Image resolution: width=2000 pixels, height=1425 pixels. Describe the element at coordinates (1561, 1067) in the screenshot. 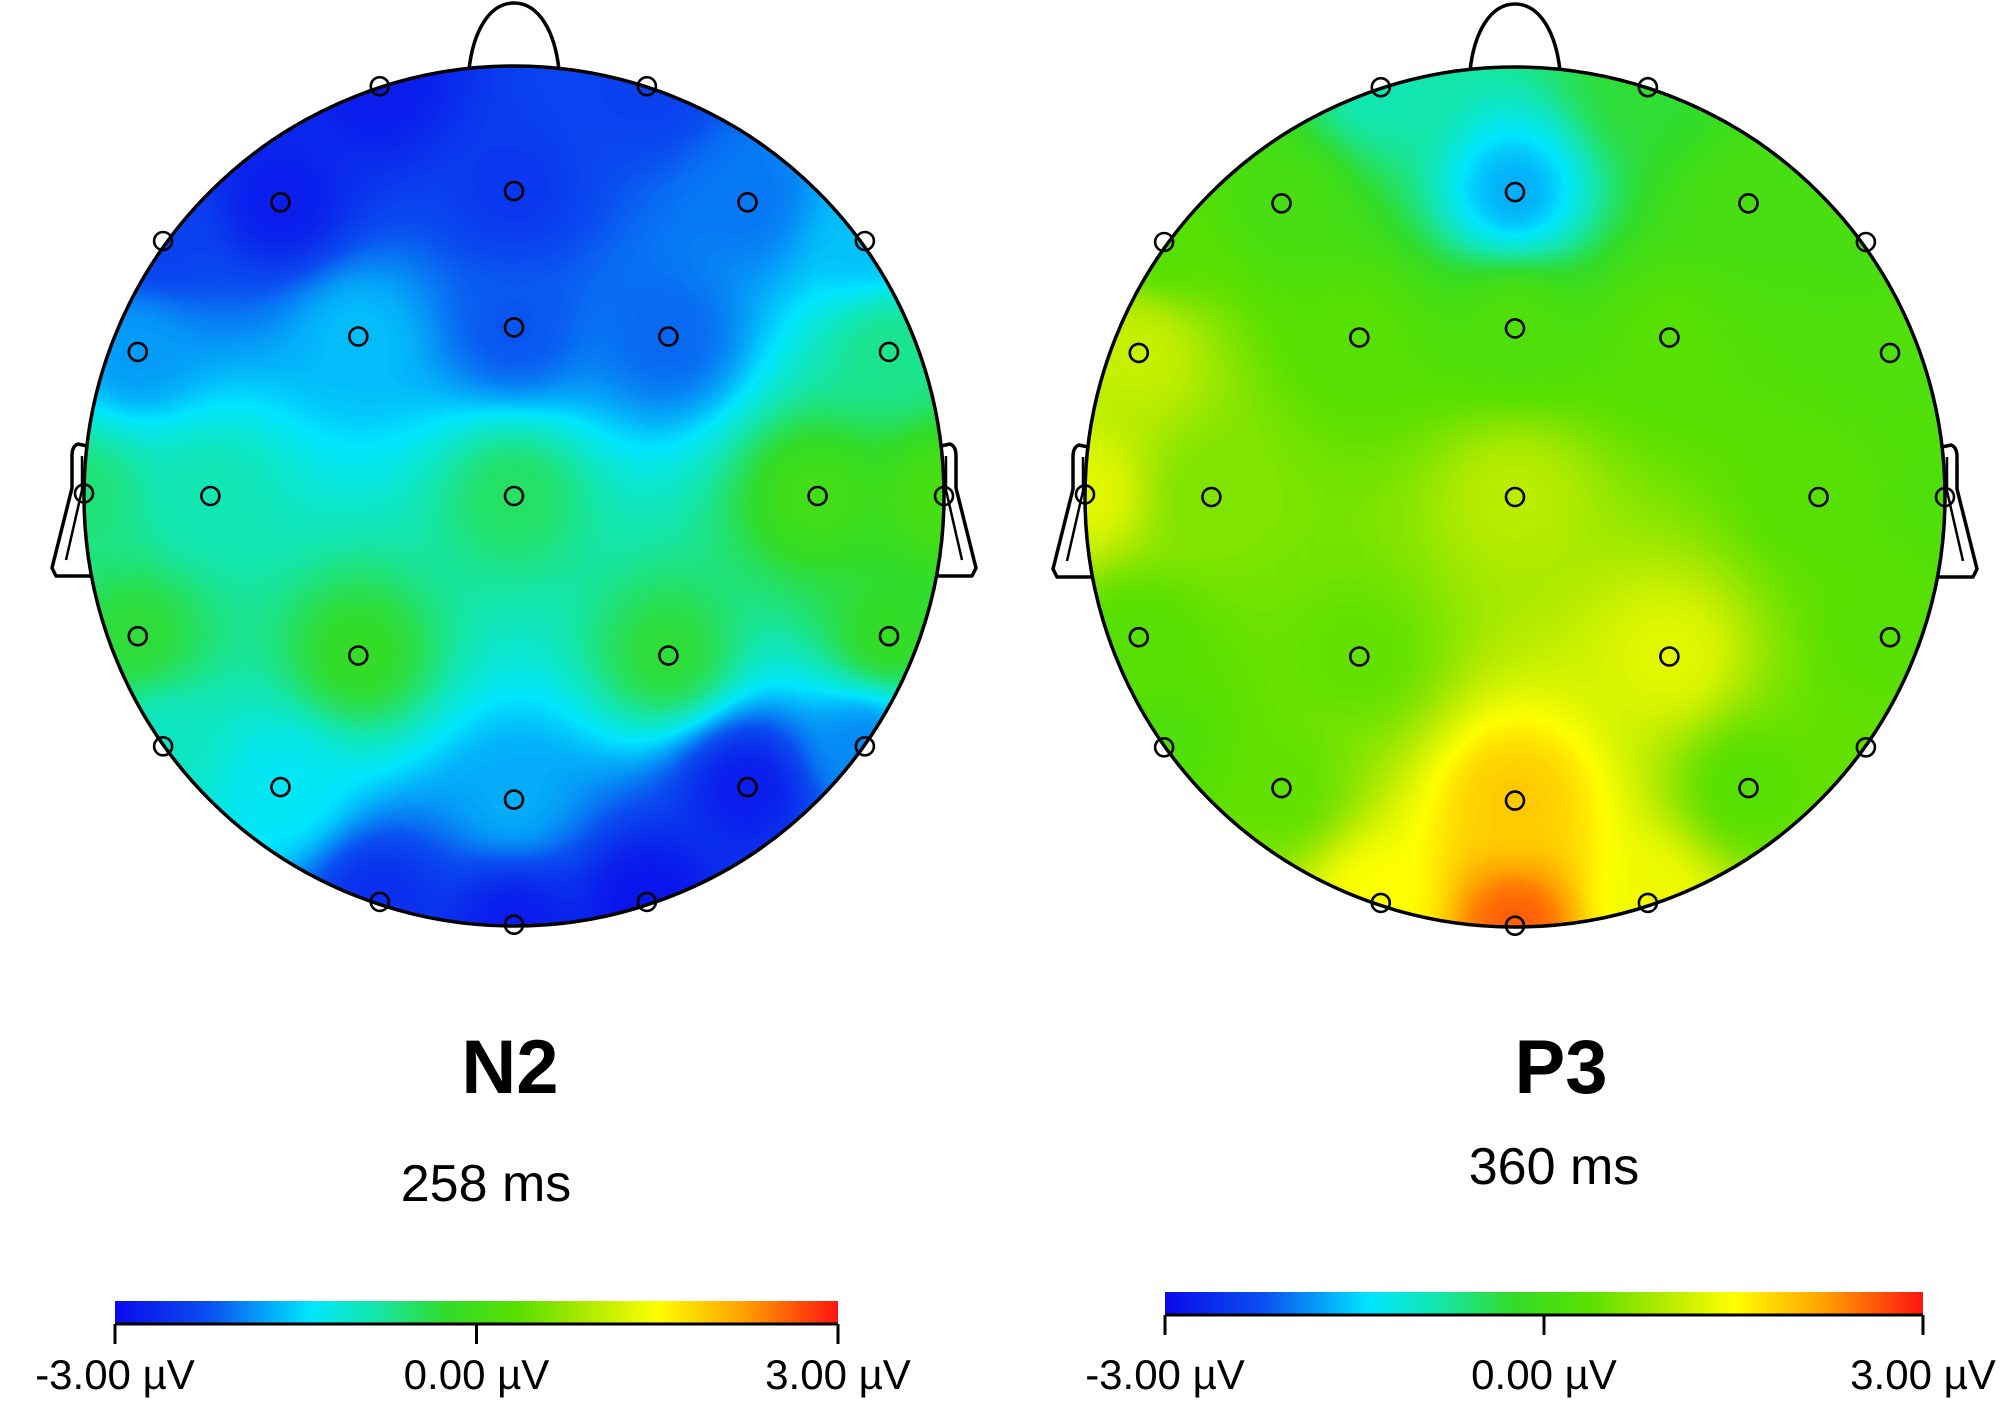

I see `panel-title: P3` at that location.